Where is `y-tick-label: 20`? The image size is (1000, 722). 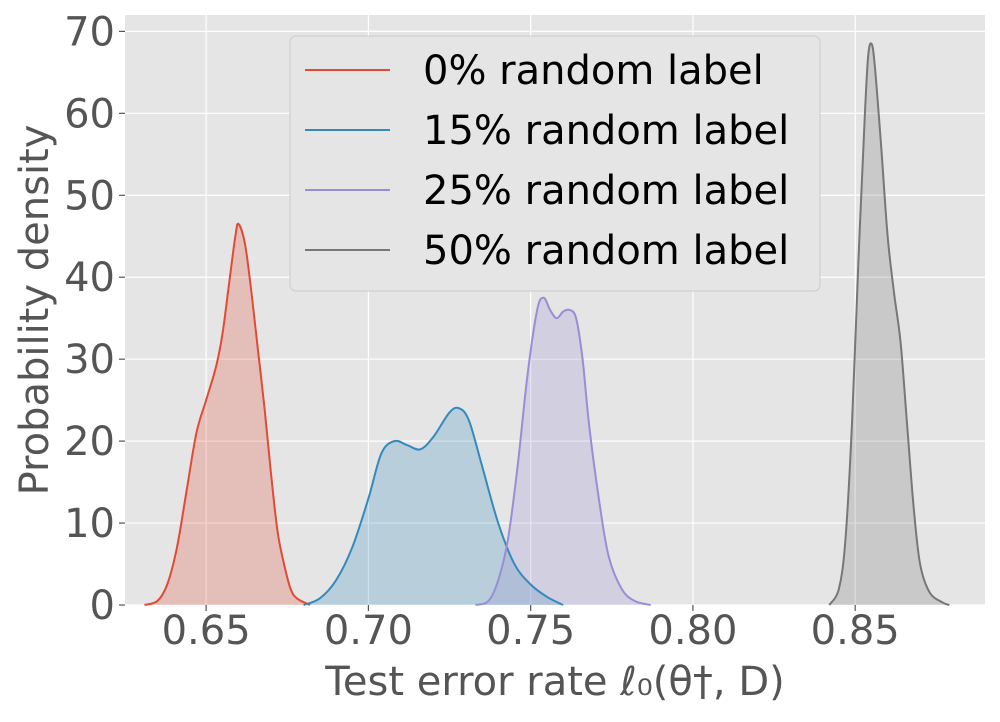 y-tick-label: 20 is located at coordinates (89, 442).